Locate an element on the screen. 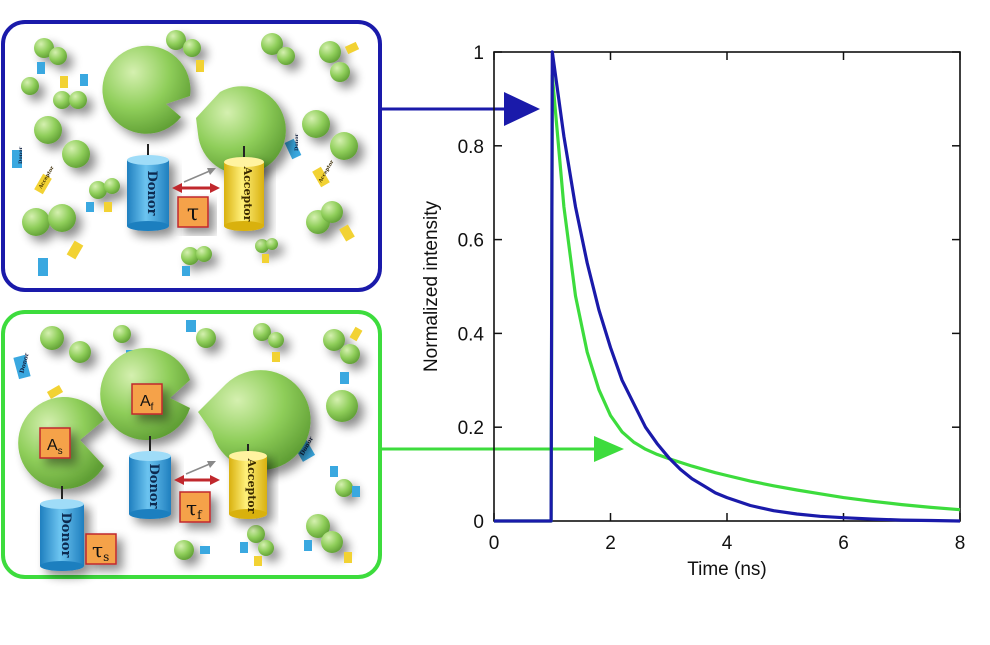 This screenshot has width=990, height=645. tau-slow-label: τs is located at coordinates (100, 551).